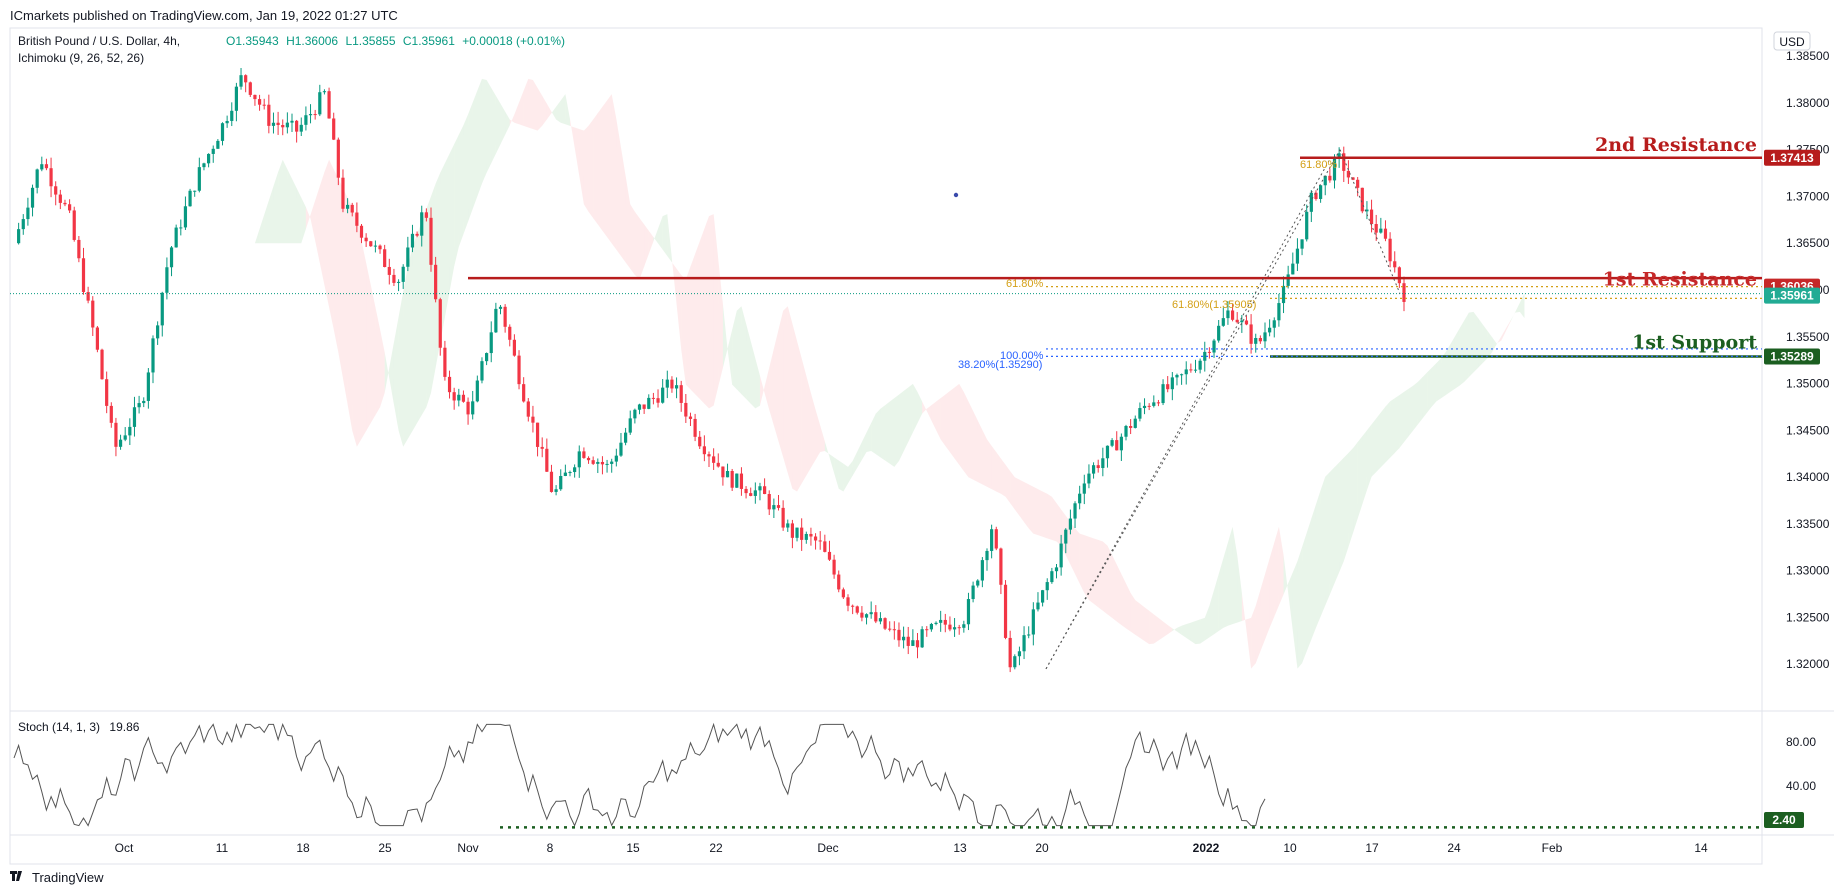 Image resolution: width=1834 pixels, height=896 pixels. Describe the element at coordinates (81, 58) in the screenshot. I see `indicator-label: Ichimoku (9, 26, 52, 26)` at that location.